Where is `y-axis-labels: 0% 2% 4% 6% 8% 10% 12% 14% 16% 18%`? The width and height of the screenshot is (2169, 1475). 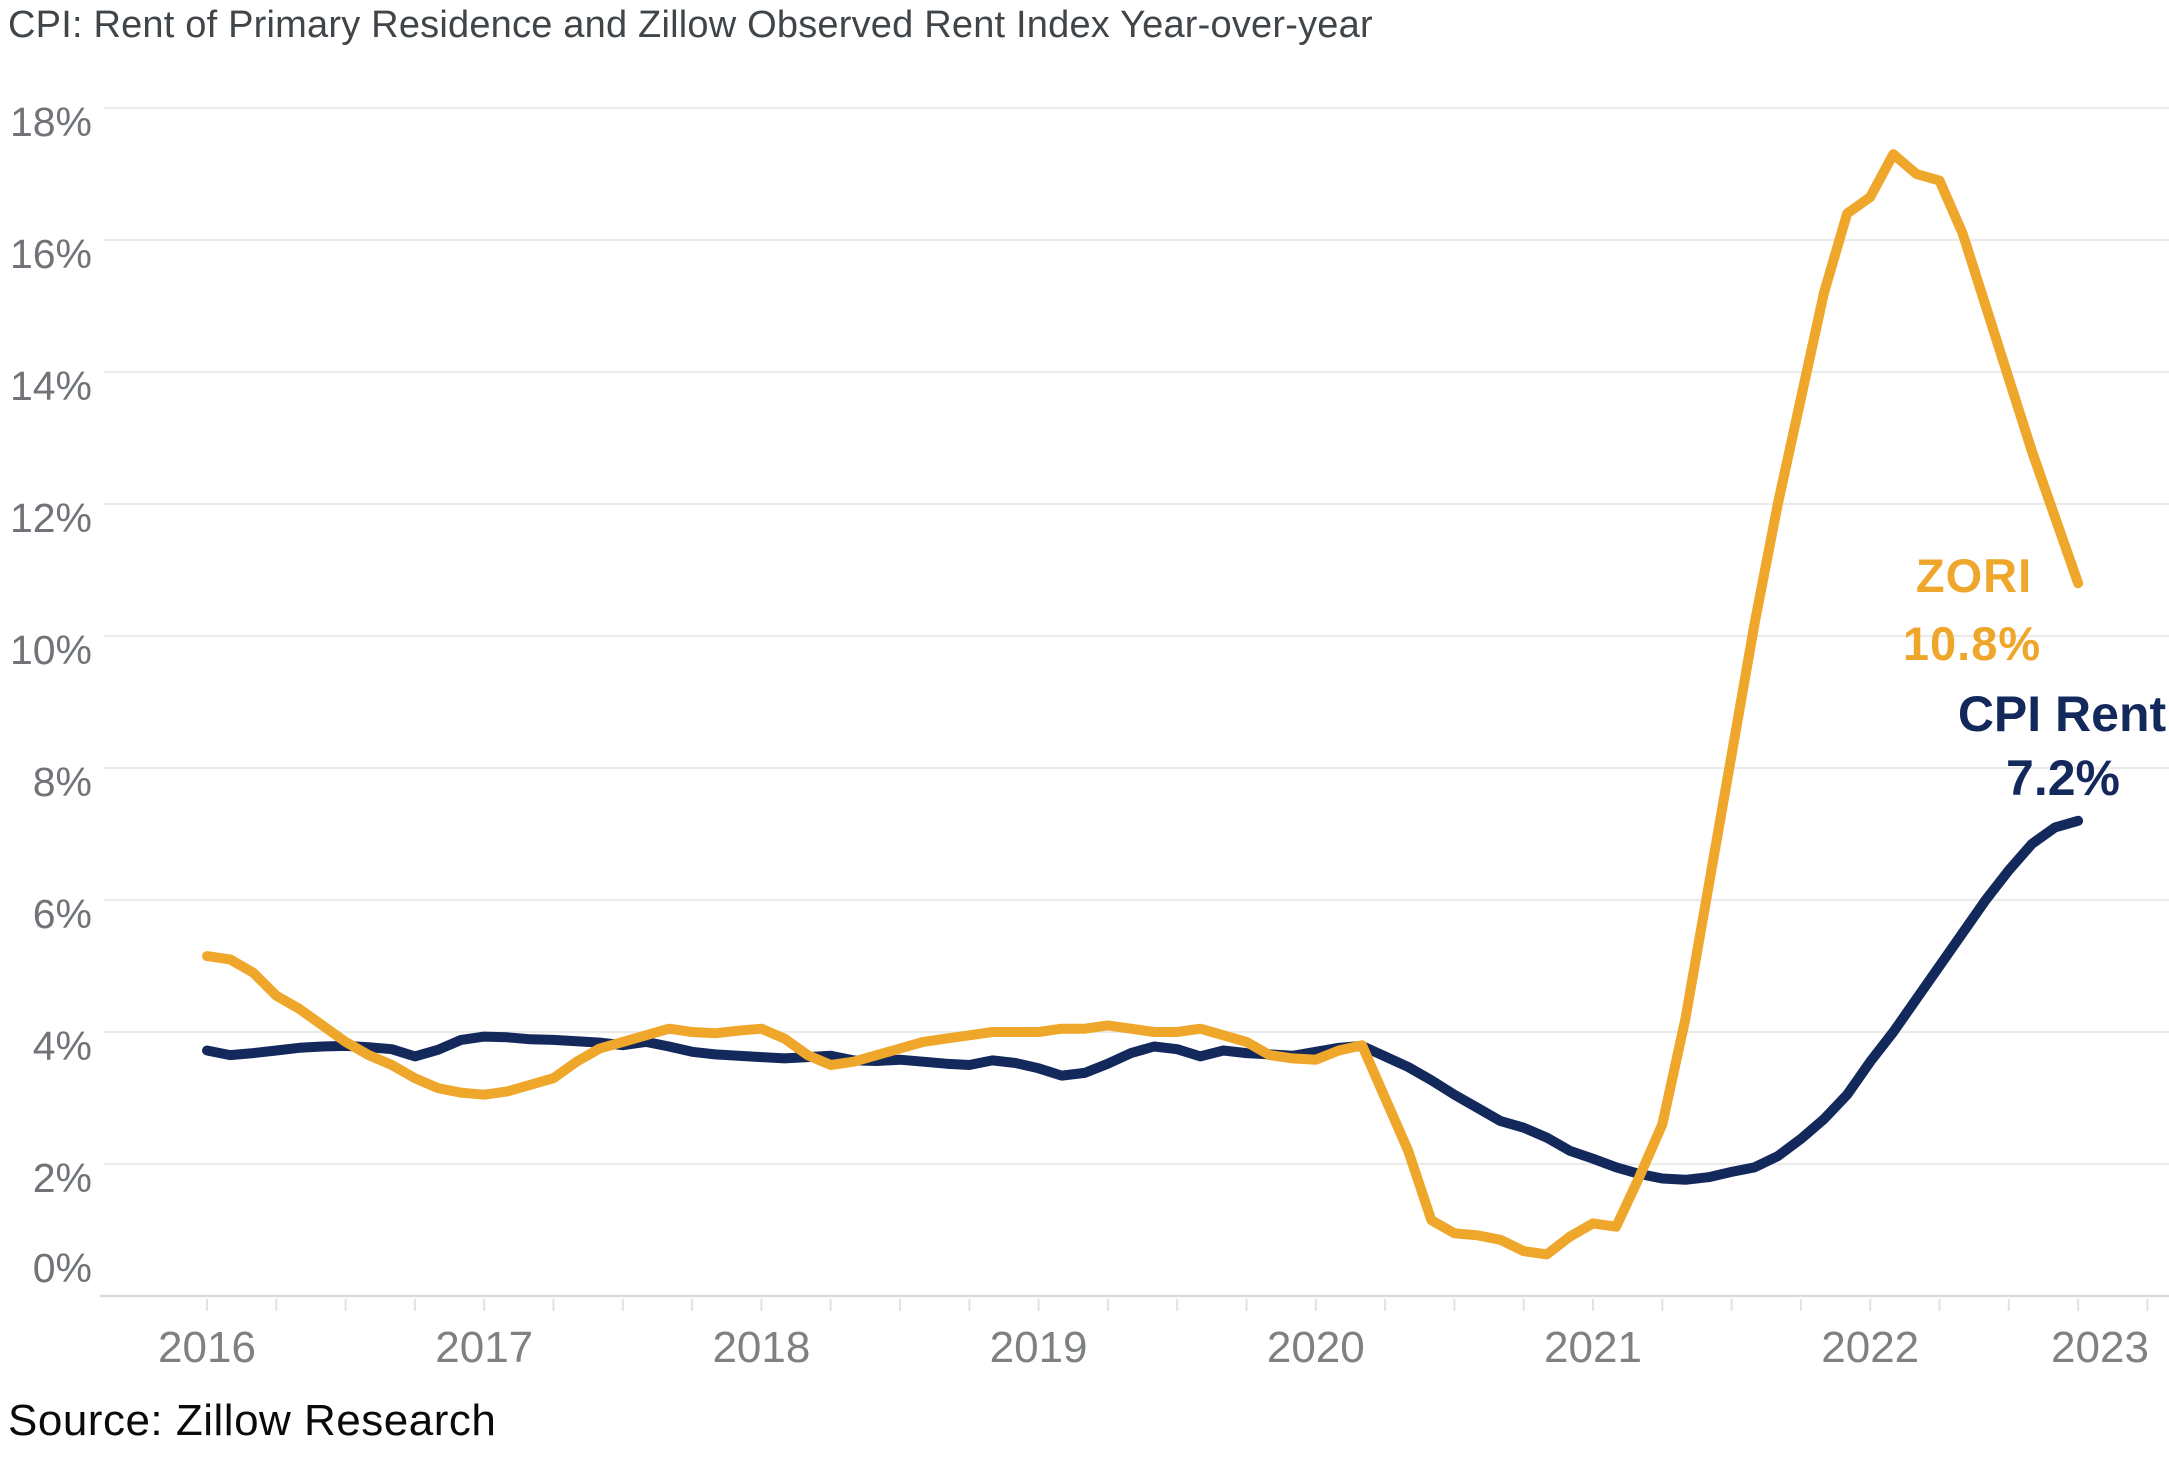 y-axis-labels: 0% 2% 4% 6% 8% 10% 12% 14% 16% 18% is located at coordinates (51, 695).